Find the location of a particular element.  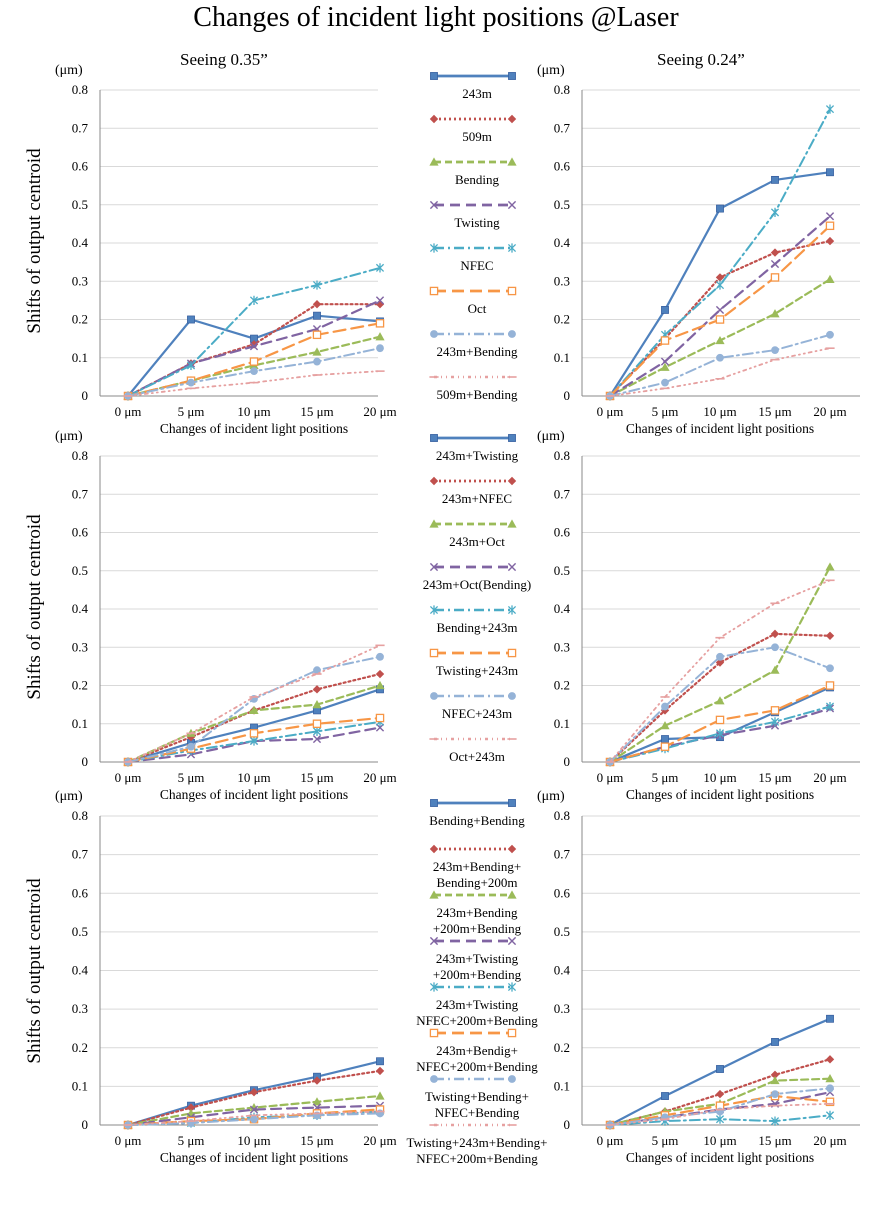

series-twisting-243m-bending-nfec-200m-bending is located at coordinates (720, 1114).